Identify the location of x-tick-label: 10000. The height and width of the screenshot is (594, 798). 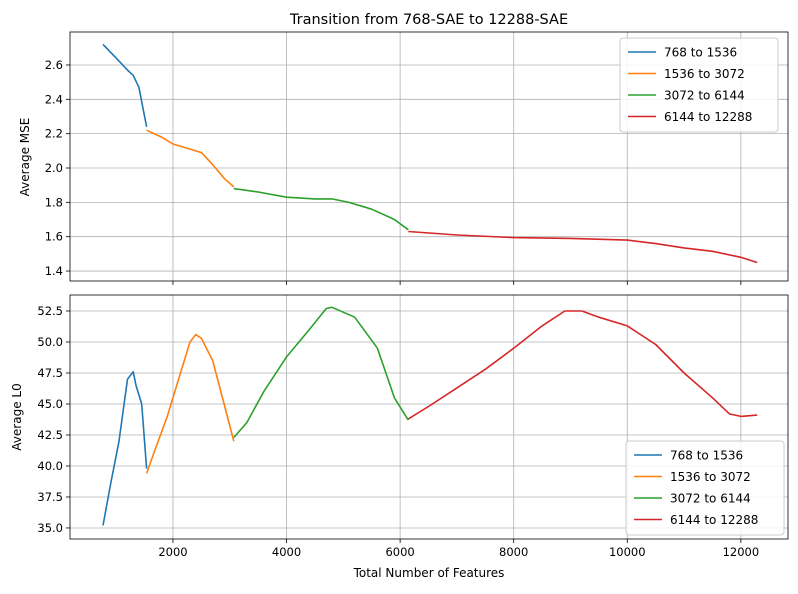
(627, 552).